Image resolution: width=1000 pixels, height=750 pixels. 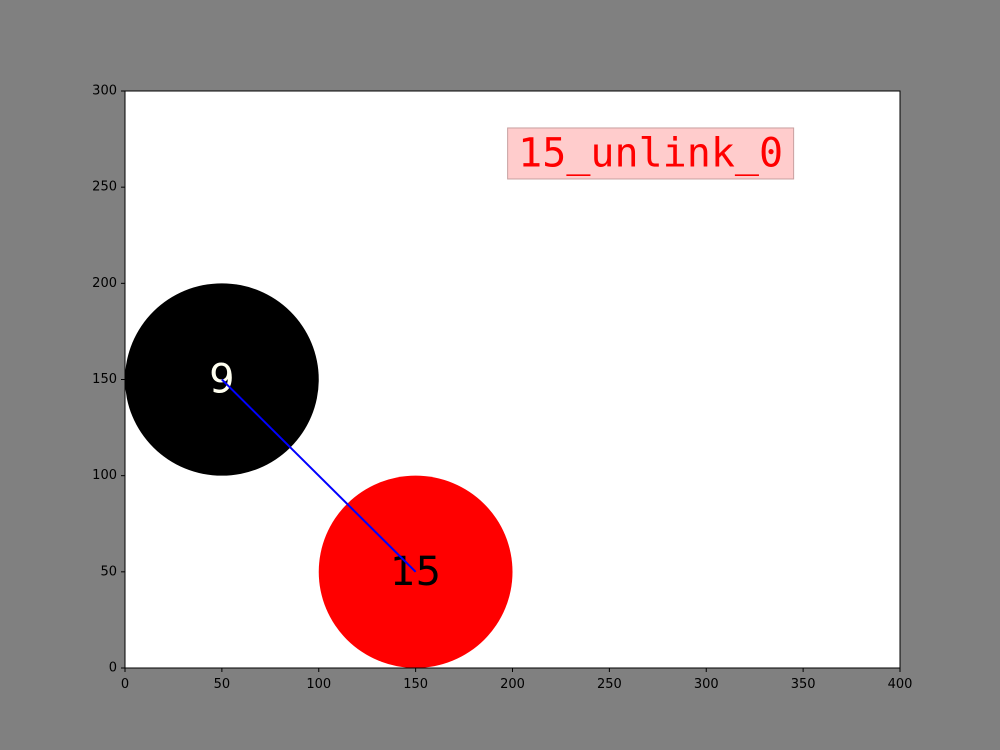 I want to click on y-tick-label: 300, so click(x=104, y=91).